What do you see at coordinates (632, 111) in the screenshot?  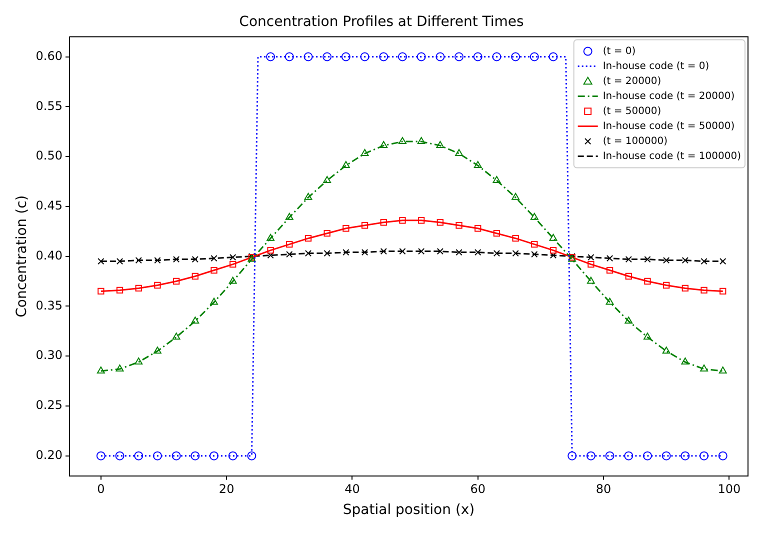 I see `legend-label: (t = 50000)` at bounding box center [632, 111].